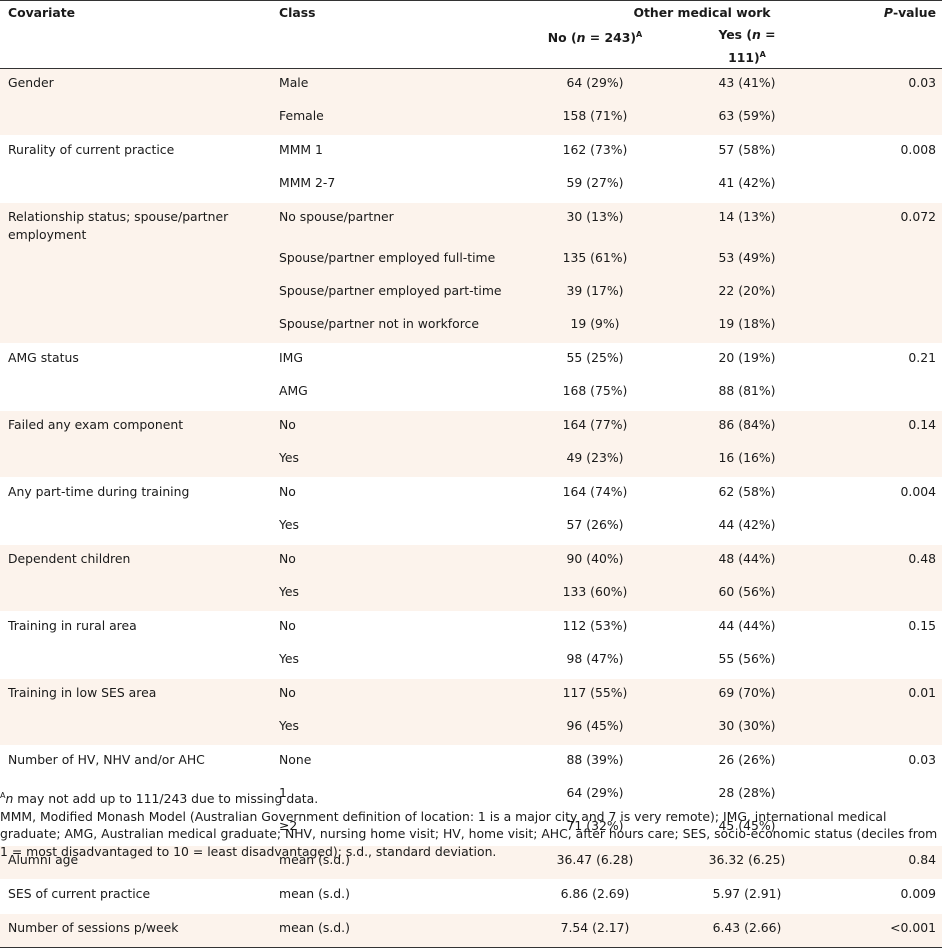 Image resolution: width=942 pixels, height=948 pixels. I want to click on yes-group-cell: 22 (20%), so click(773, 294).